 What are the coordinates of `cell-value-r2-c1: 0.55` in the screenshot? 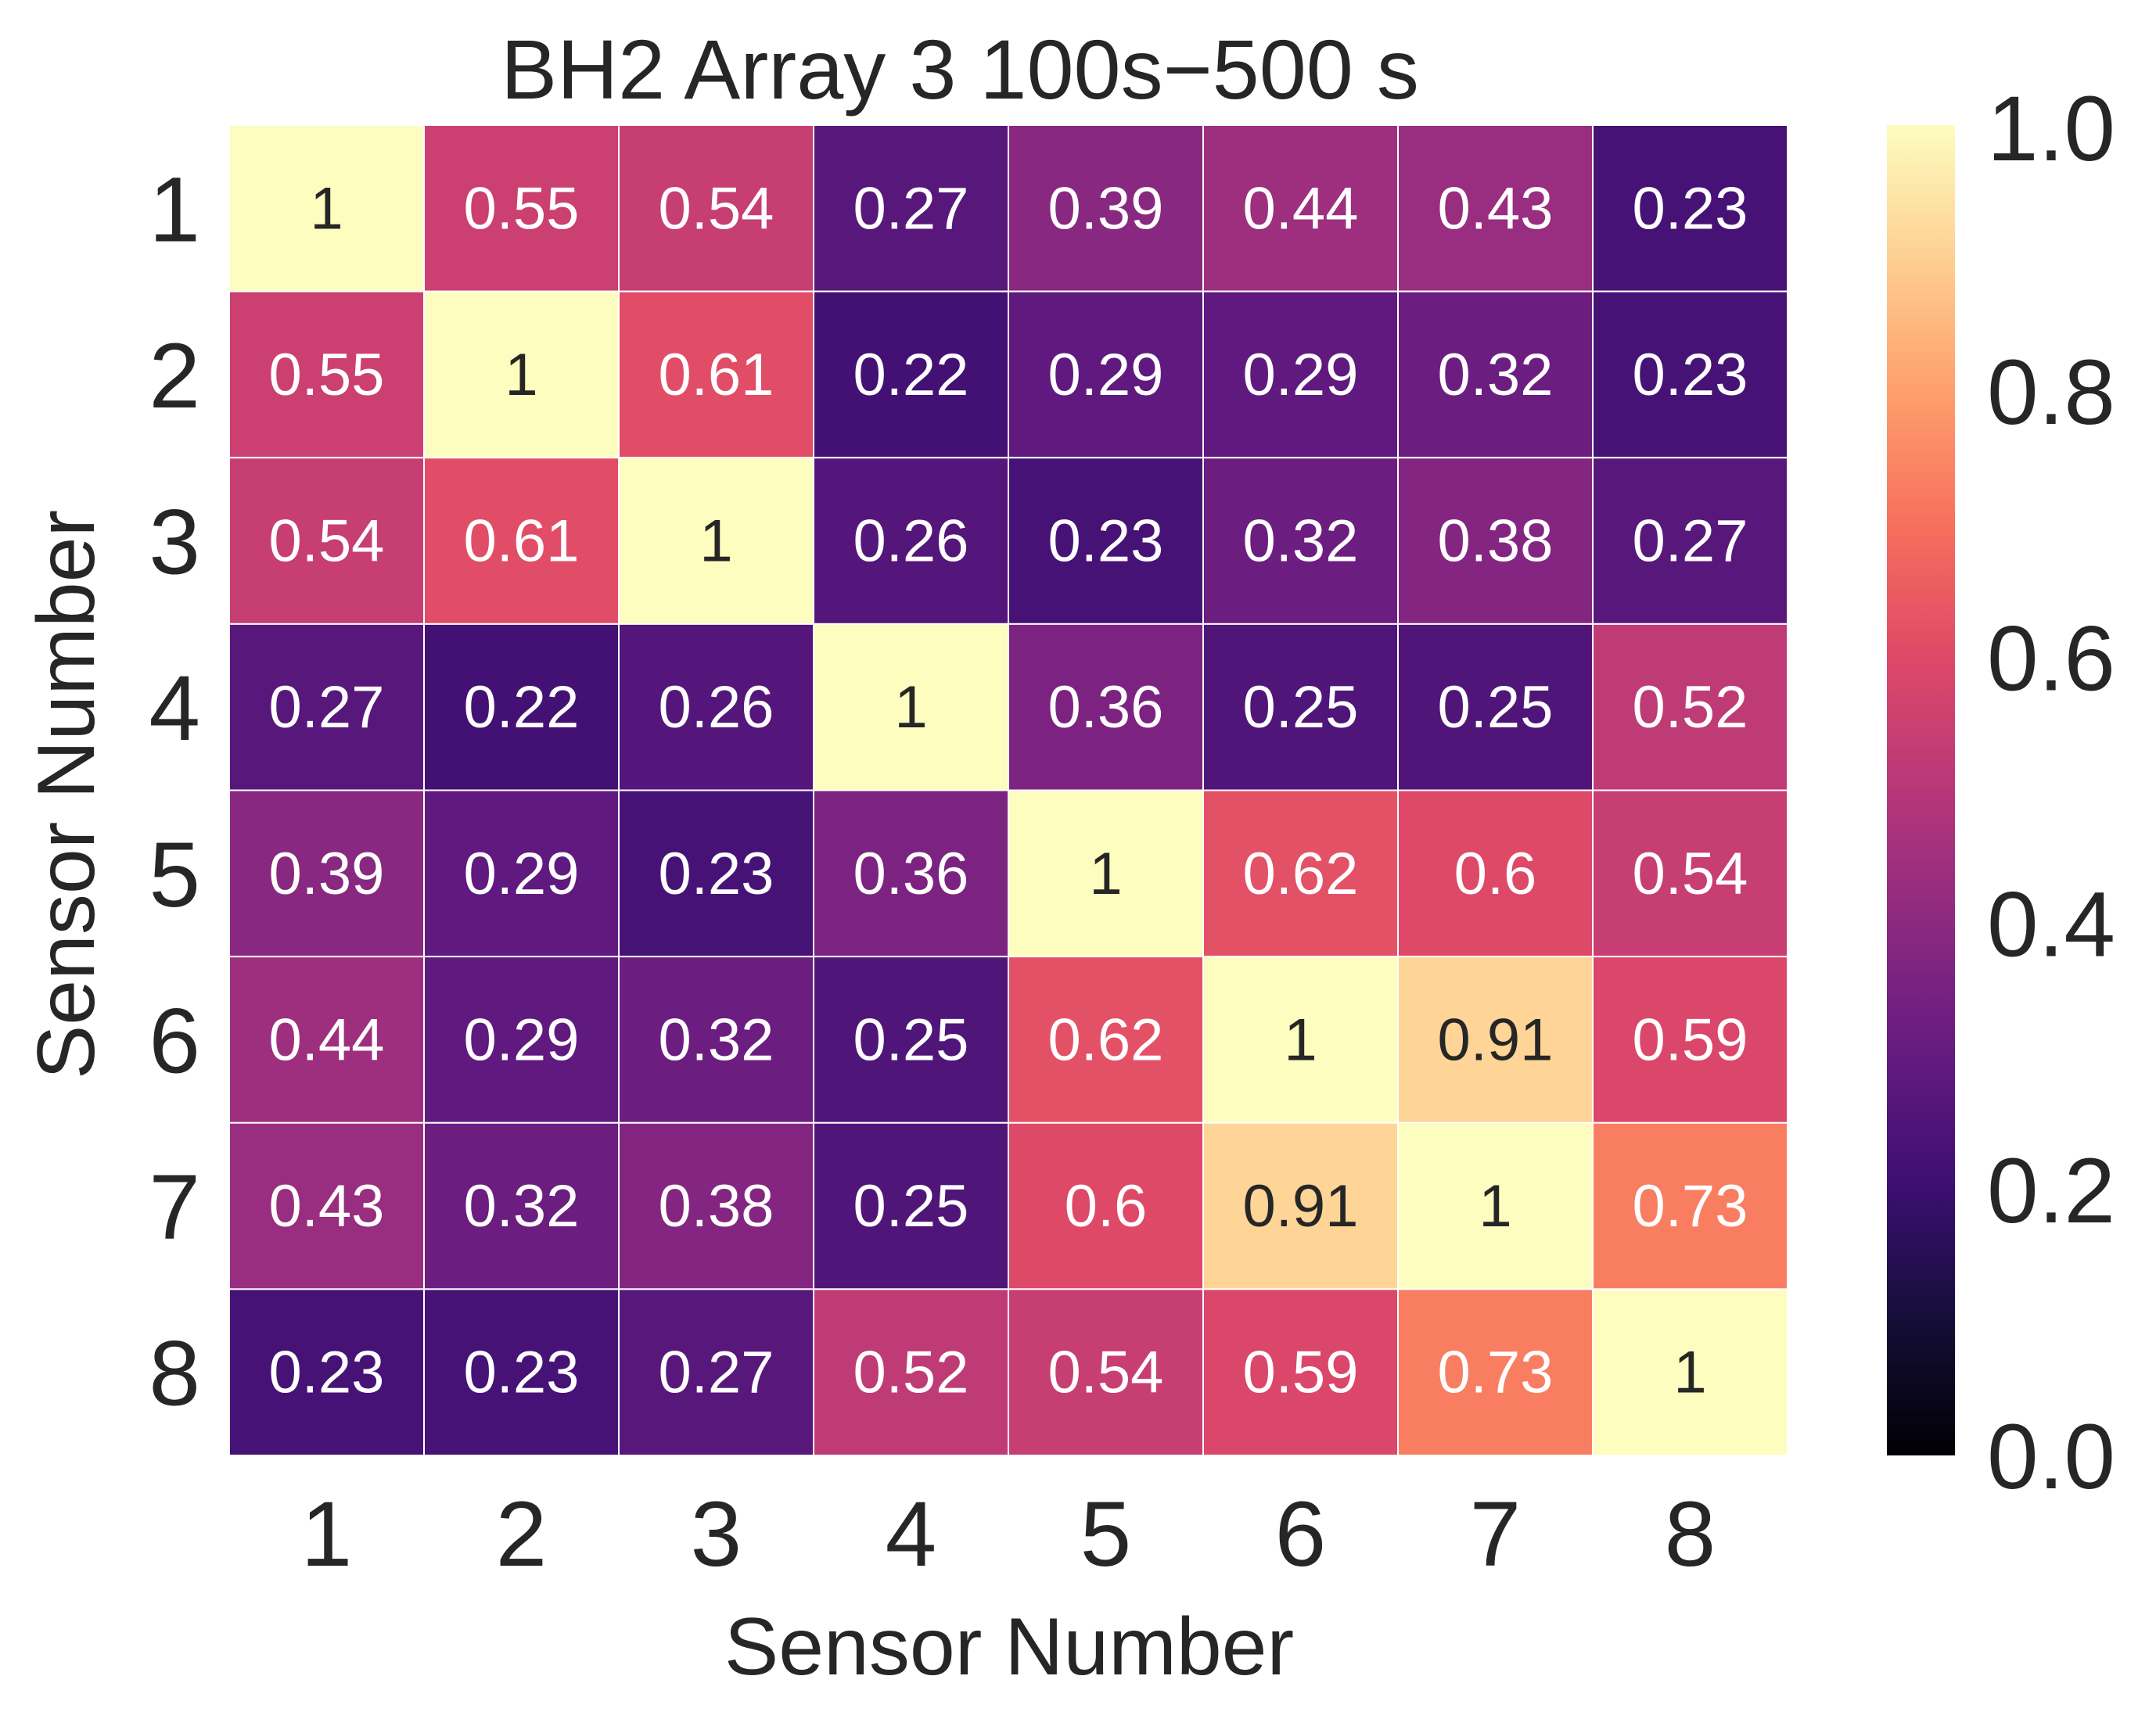 It's located at (327, 375).